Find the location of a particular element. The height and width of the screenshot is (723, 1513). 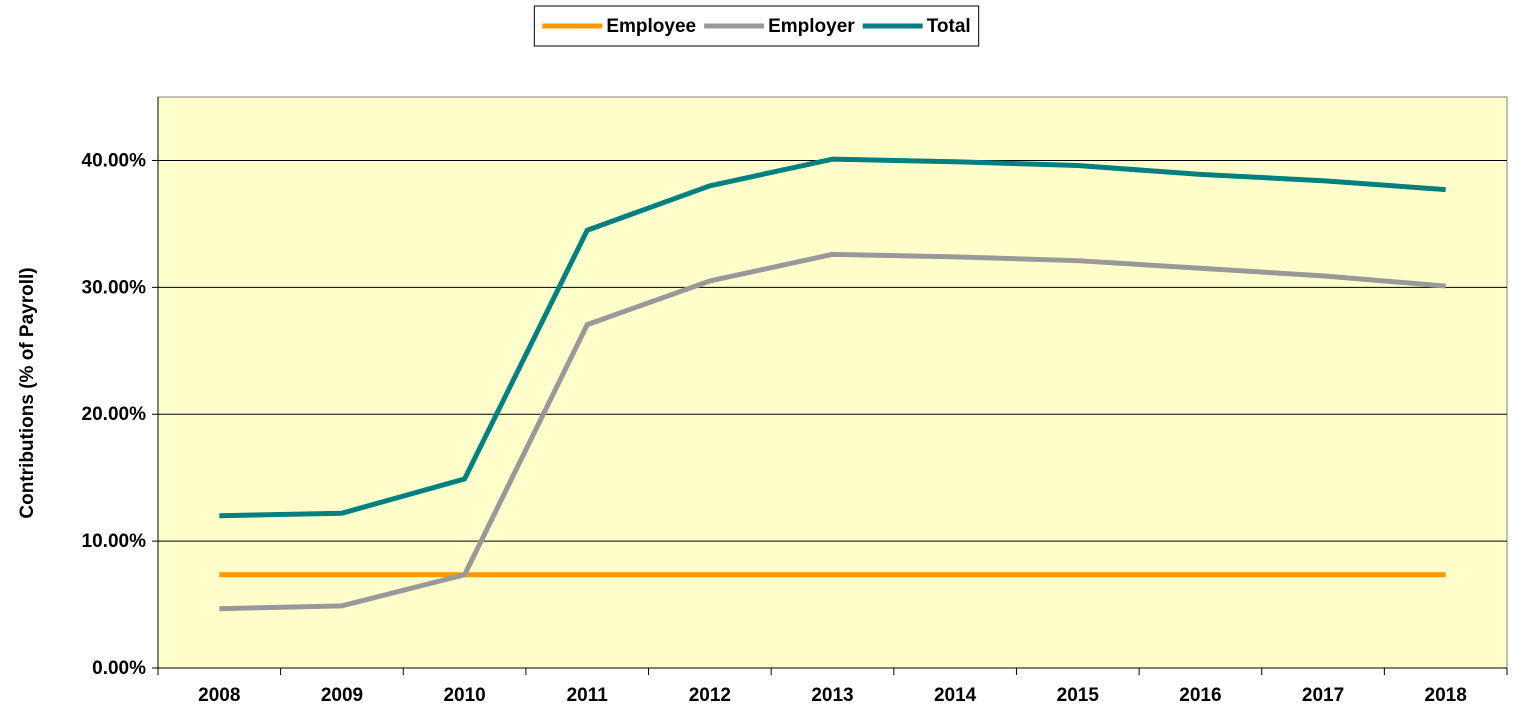

legend-label: Total is located at coordinates (949, 26).